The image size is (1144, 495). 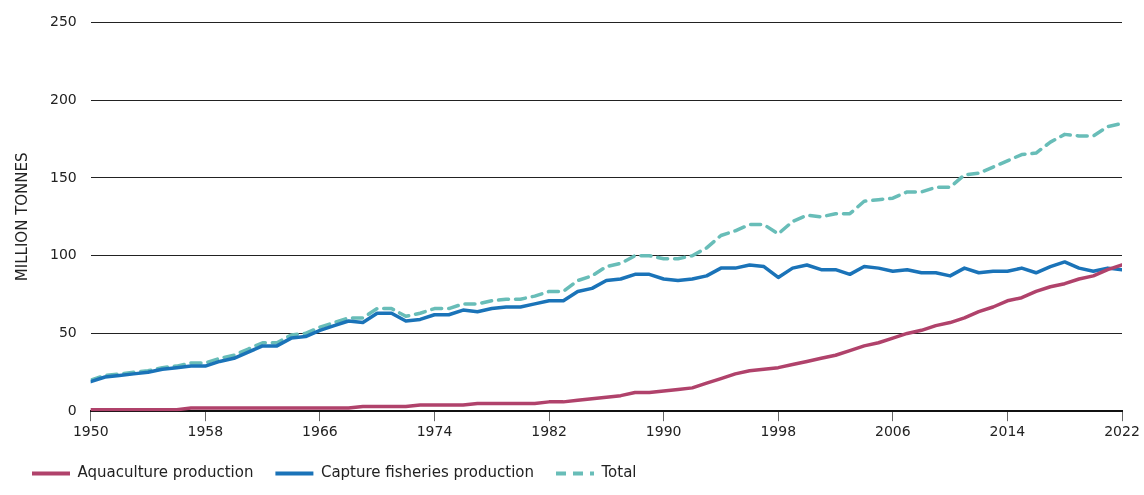 What do you see at coordinates (427, 472) in the screenshot?
I see `legend-label: Capture fisheries production` at bounding box center [427, 472].